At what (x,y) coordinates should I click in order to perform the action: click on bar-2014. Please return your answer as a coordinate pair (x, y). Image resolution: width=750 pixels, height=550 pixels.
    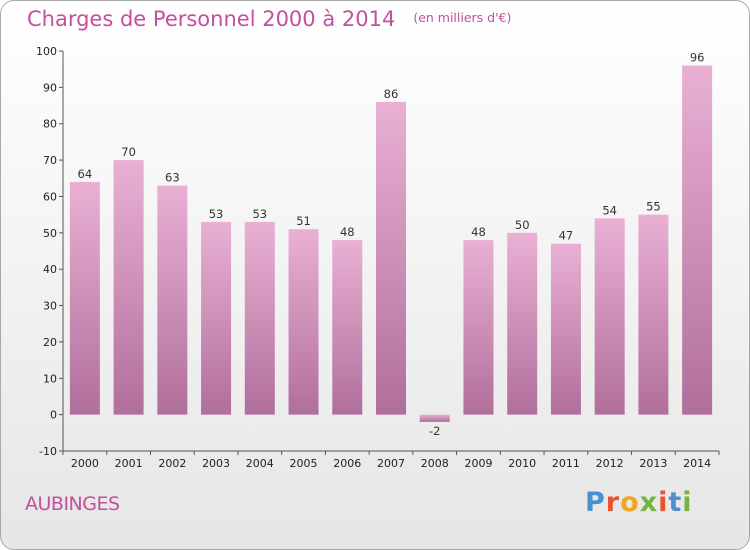
    Looking at the image, I should click on (697, 240).